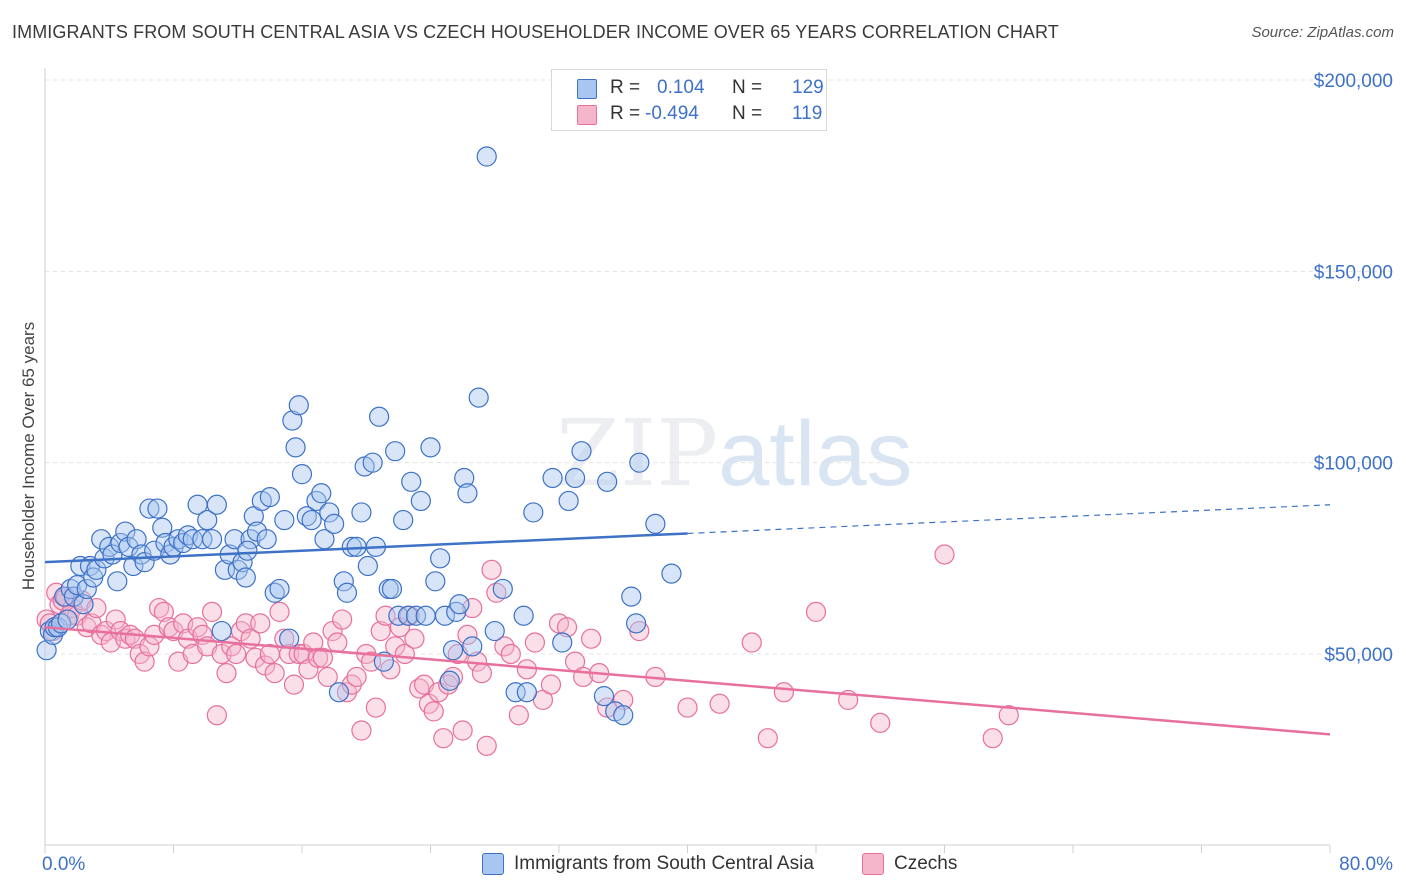 The image size is (1406, 892). Describe the element at coordinates (747, 87) in the screenshot. I see `legend-n-label: N =` at that location.